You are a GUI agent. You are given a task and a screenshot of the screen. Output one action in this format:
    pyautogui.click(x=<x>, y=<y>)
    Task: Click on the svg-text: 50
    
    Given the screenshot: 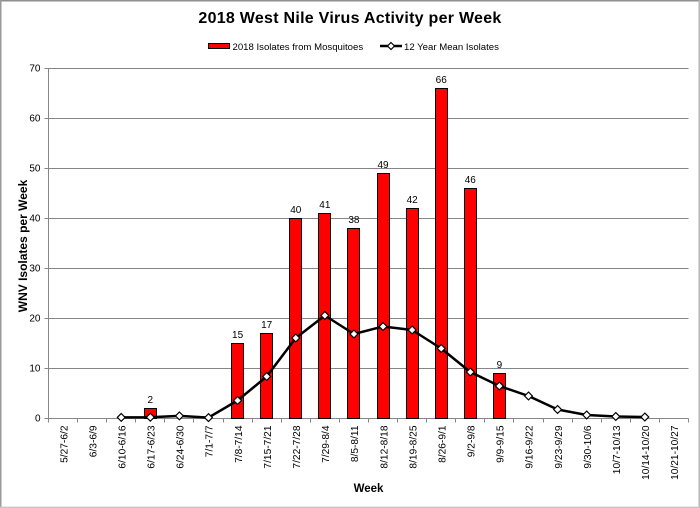 What is the action you would take?
    pyautogui.click(x=35, y=169)
    